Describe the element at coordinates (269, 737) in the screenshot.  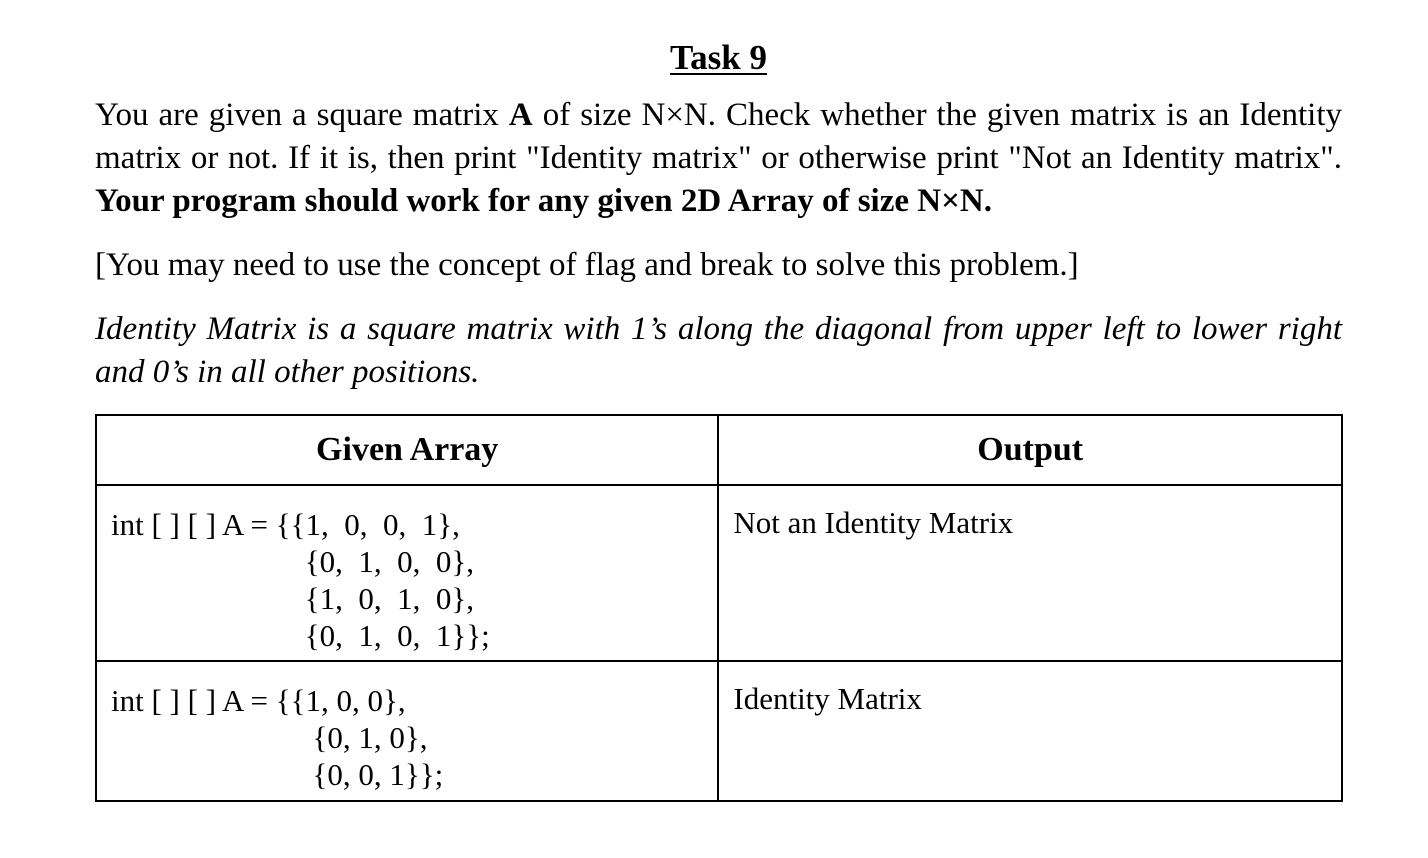
I see `code-line: {0, 1, 0},` at that location.